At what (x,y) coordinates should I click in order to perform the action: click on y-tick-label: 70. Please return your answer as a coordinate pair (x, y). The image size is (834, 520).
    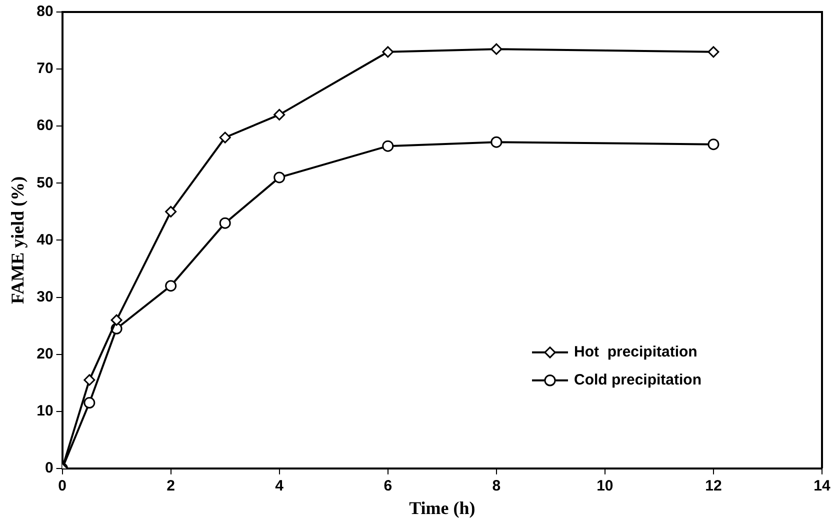
    Looking at the image, I should click on (45, 69).